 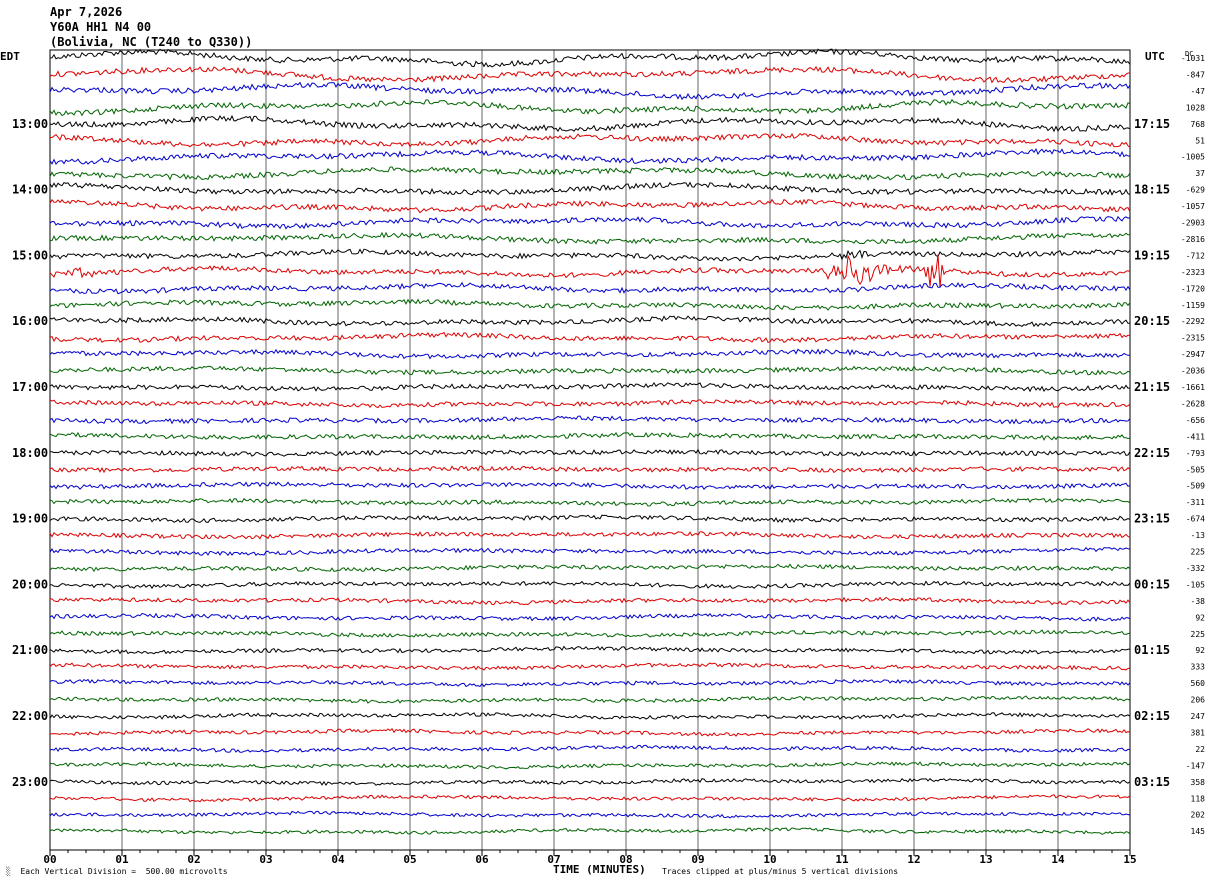 I want to click on x-tick-label: 07, so click(x=553, y=859).